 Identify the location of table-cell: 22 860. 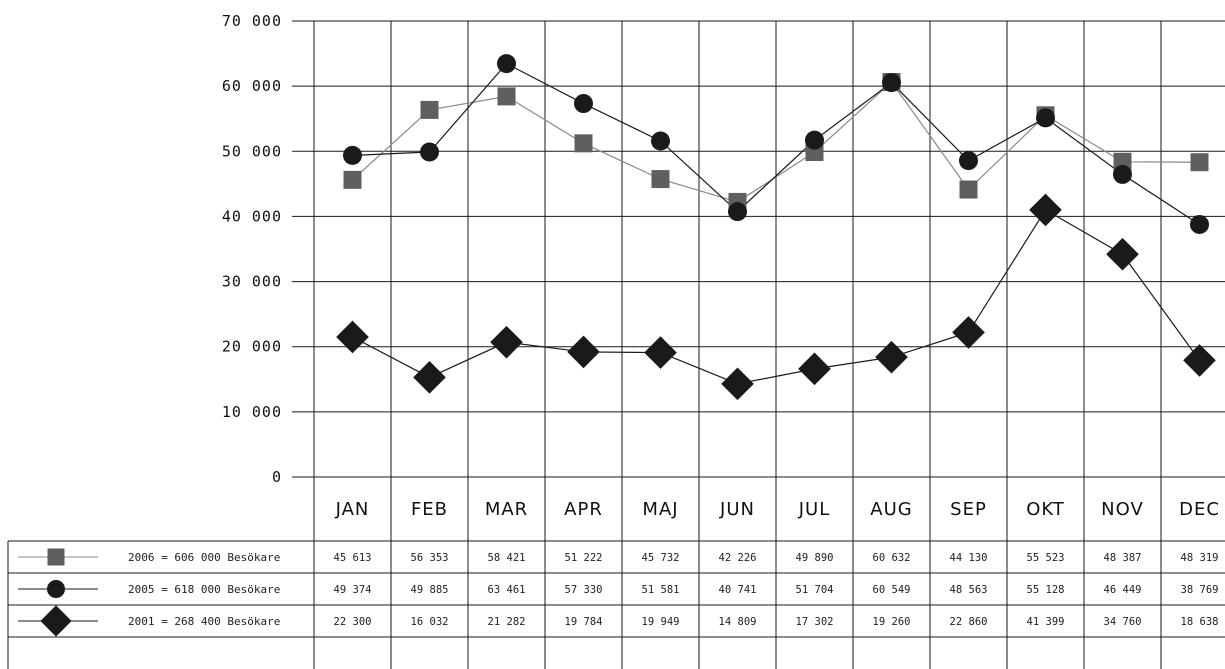
(969, 622).